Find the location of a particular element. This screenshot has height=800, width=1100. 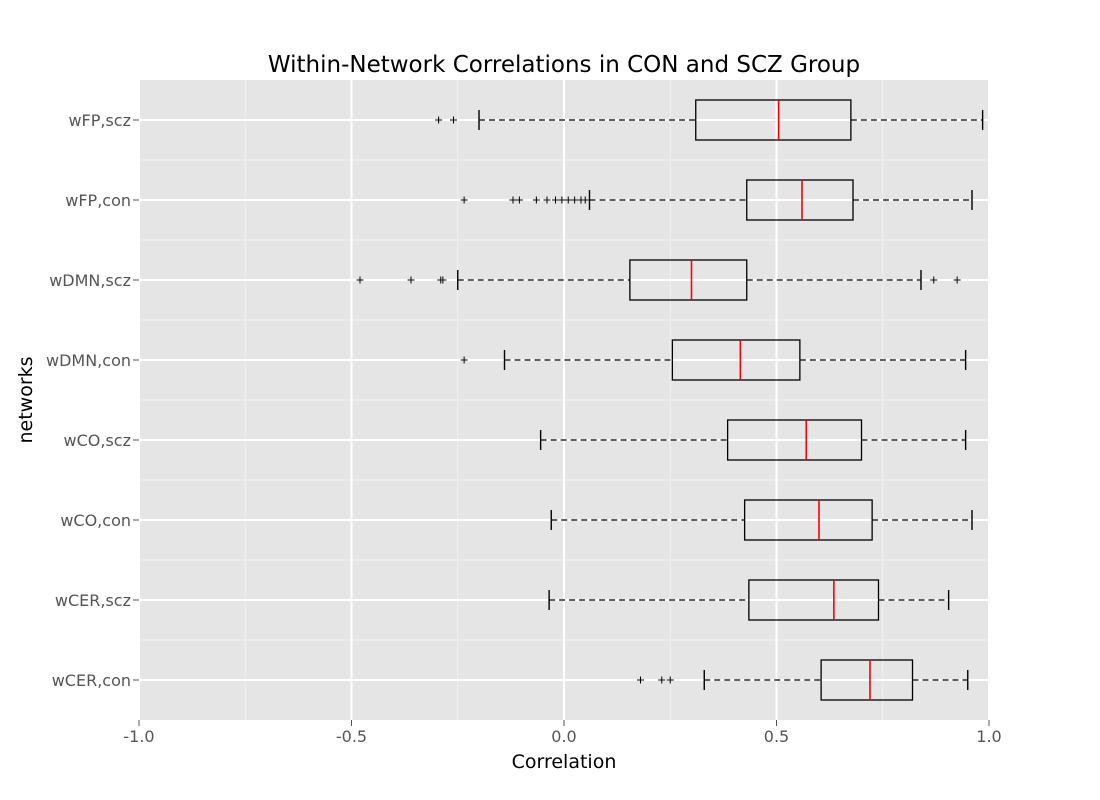

box-wcer-con is located at coordinates (803, 680).